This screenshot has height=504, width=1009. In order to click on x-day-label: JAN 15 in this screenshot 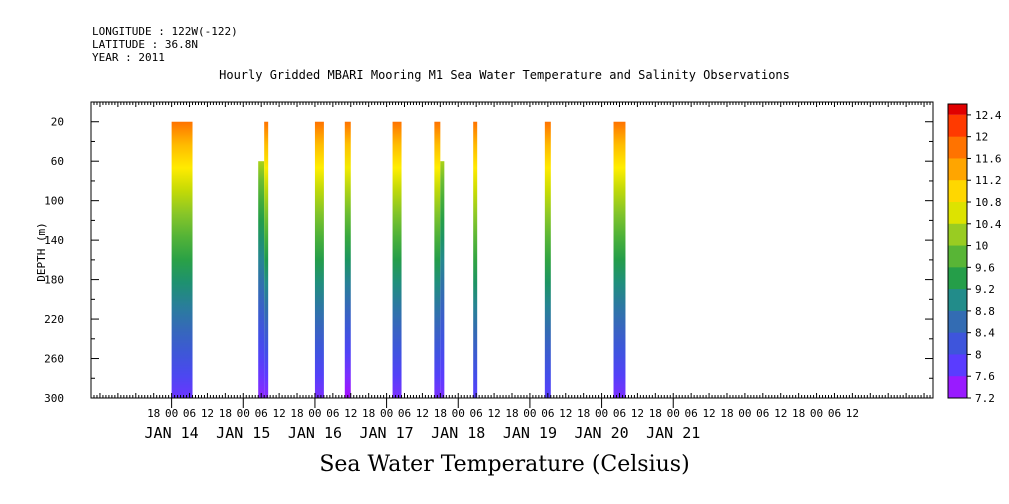, I will do `click(243, 433)`.